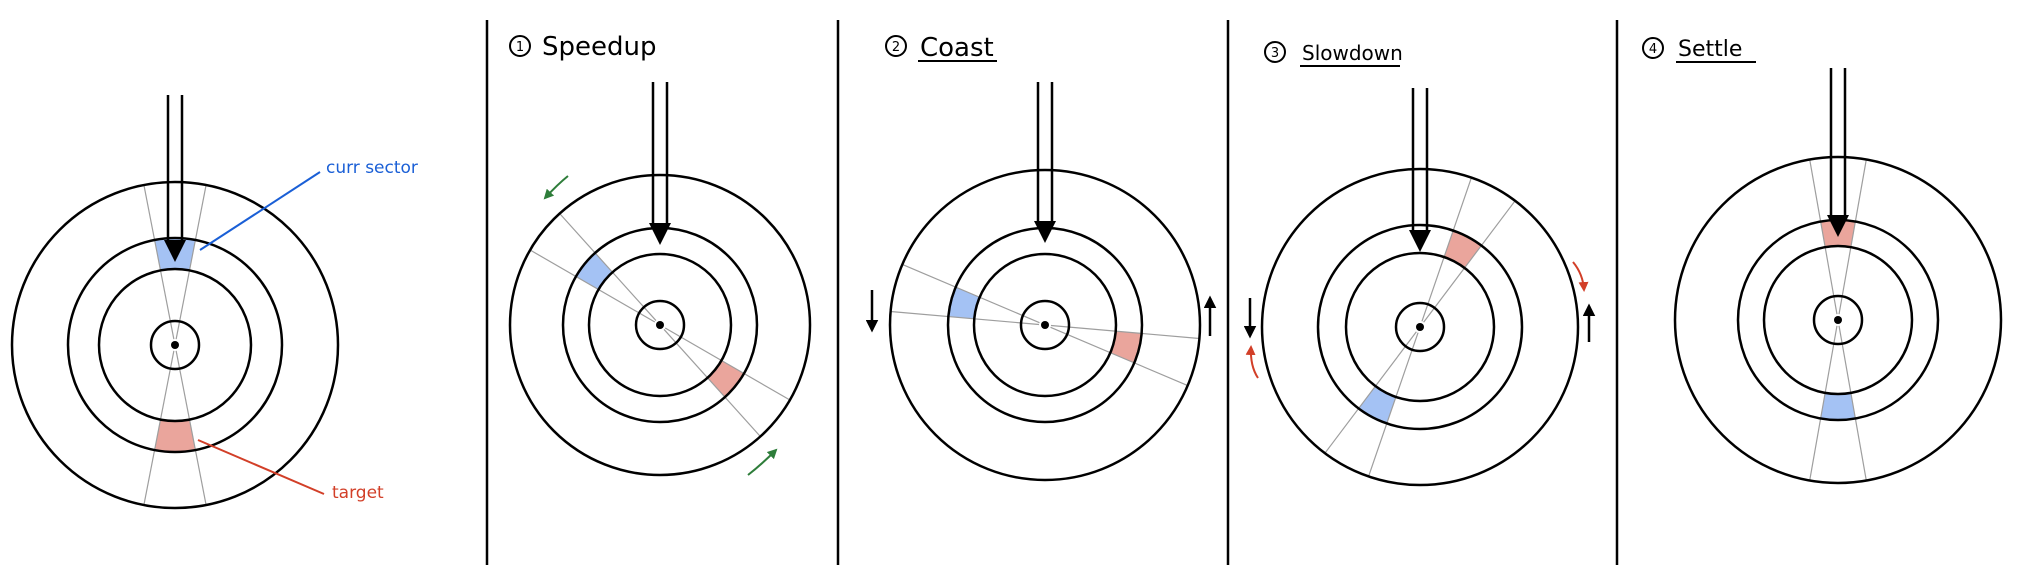 The height and width of the screenshot is (565, 2020). Describe the element at coordinates (1252, 362) in the screenshot. I see `slowdown-red-arrow-left` at that location.